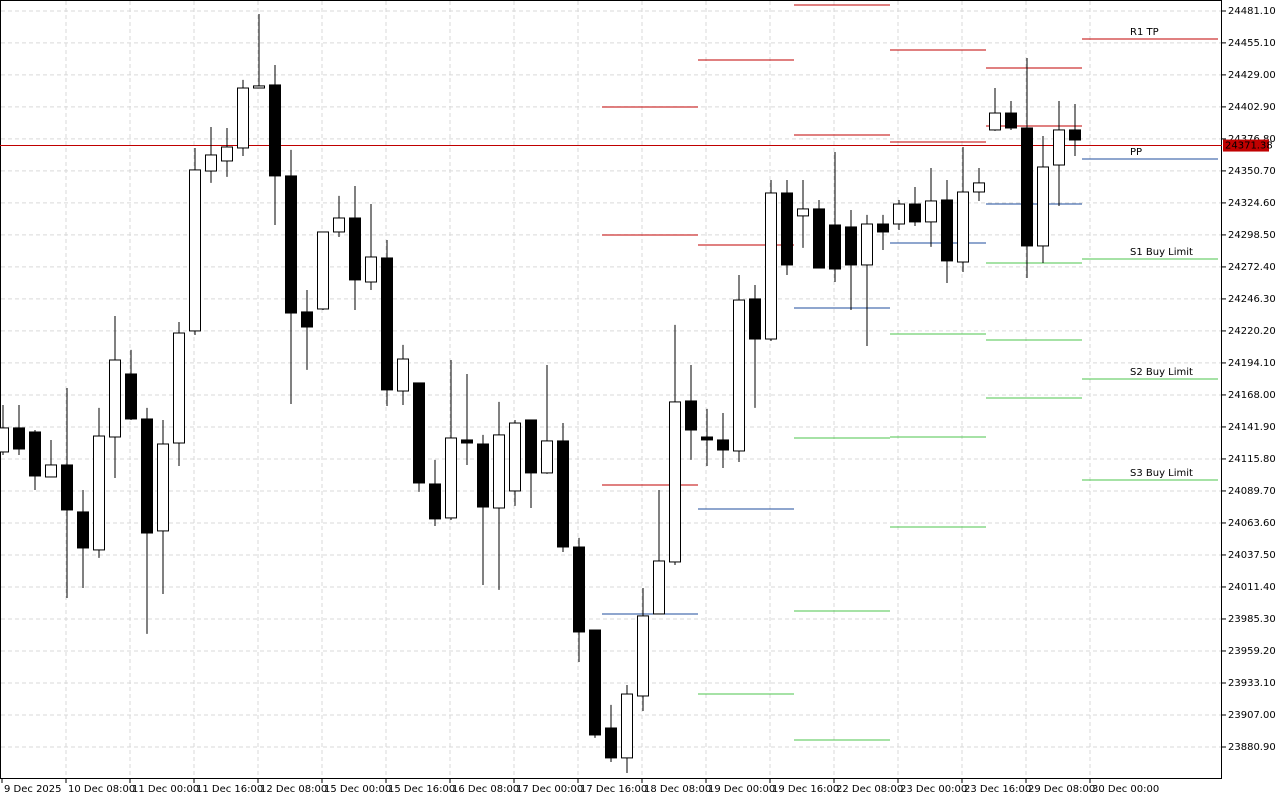 The width and height of the screenshot is (1280, 800). Describe the element at coordinates (1252, 171) in the screenshot. I see `y-tick-label: 24350.70` at that location.